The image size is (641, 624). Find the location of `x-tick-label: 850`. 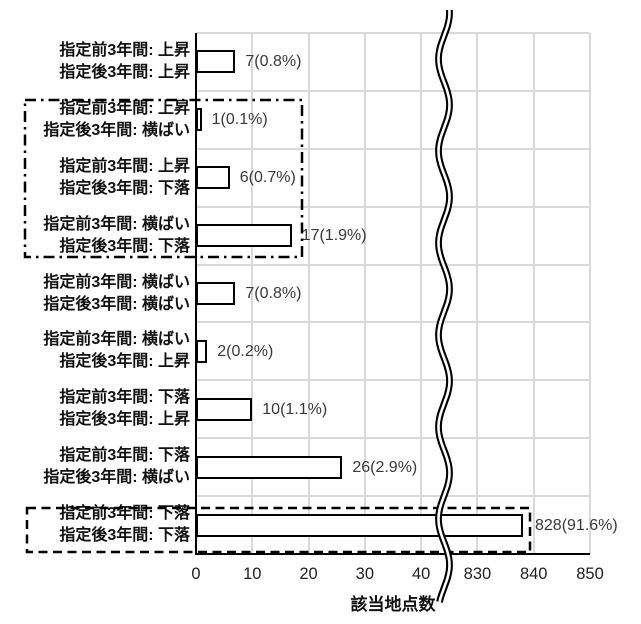

x-tick-label: 850 is located at coordinates (590, 574).